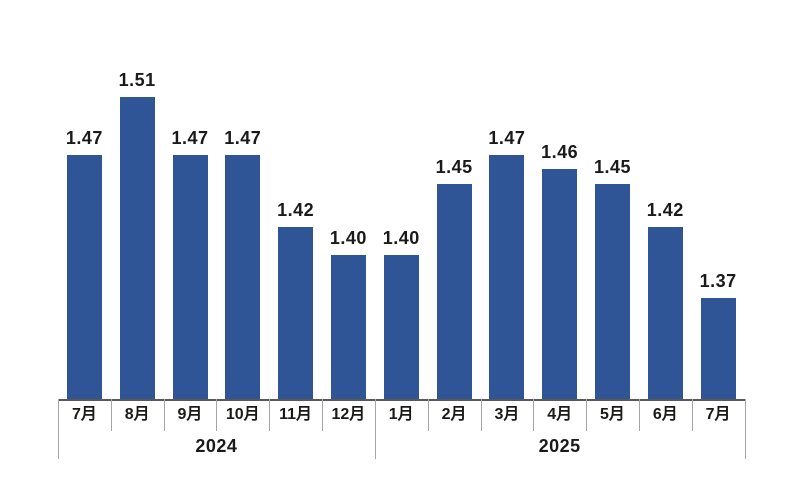  Describe the element at coordinates (401, 327) in the screenshot. I see `bar-1月-1.40` at that location.